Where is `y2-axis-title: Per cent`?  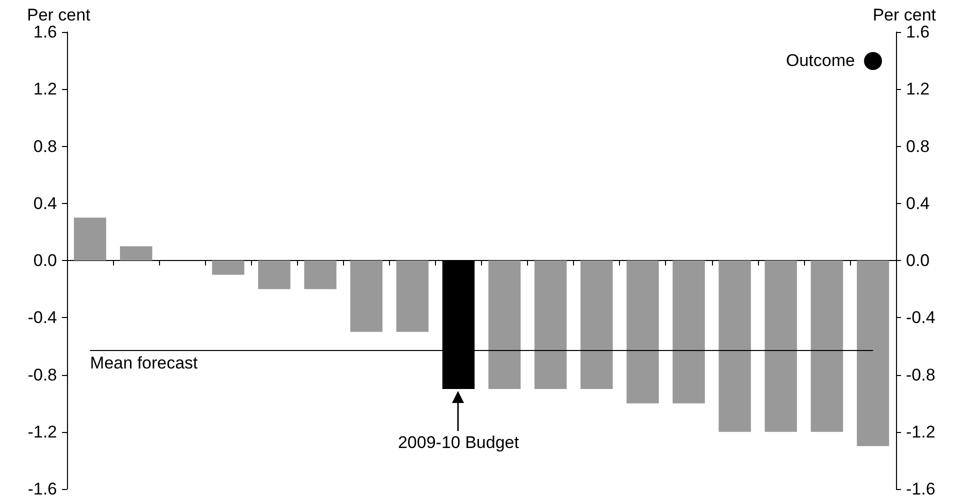
y2-axis-title: Per cent is located at coordinates (904, 15).